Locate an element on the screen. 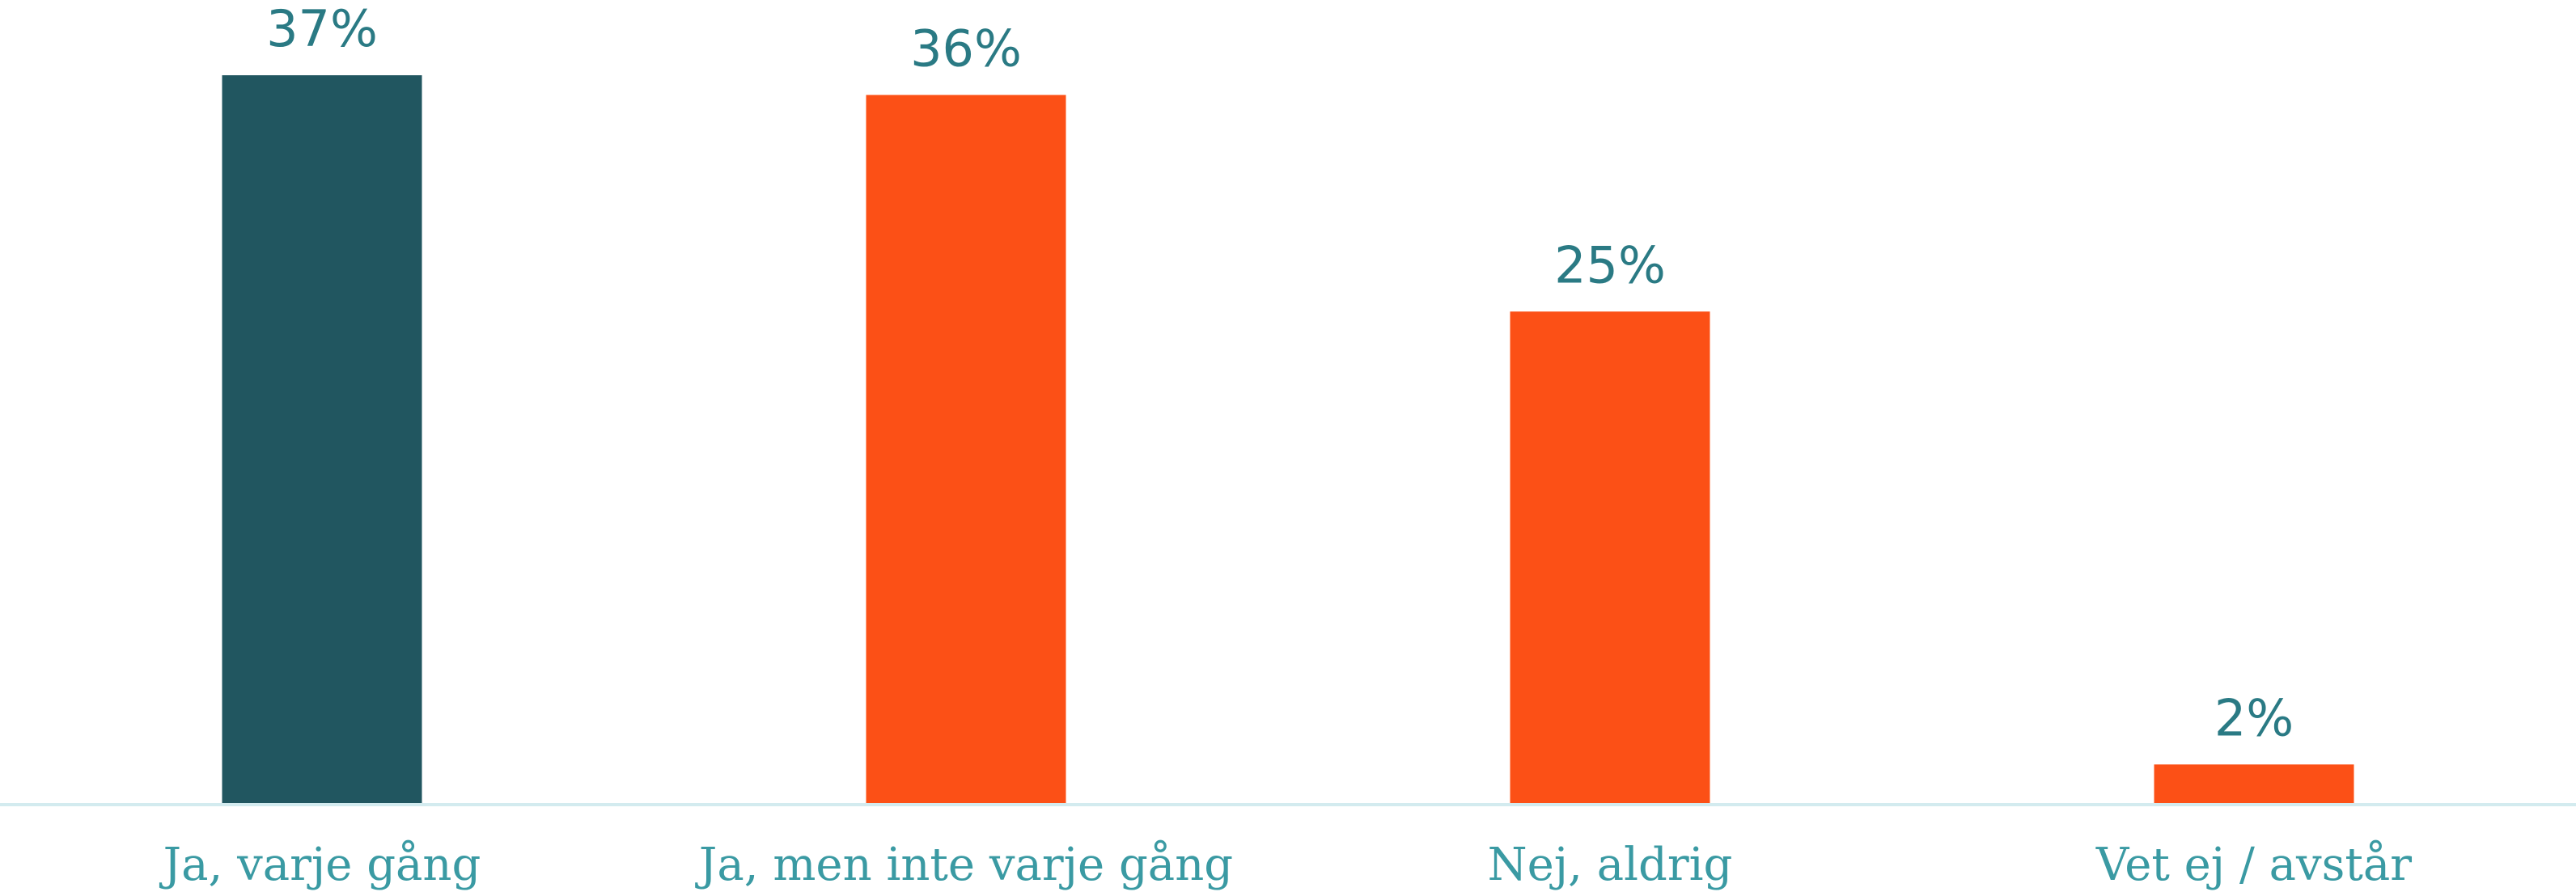  category-label: Ja, varje gång is located at coordinates (320, 865).